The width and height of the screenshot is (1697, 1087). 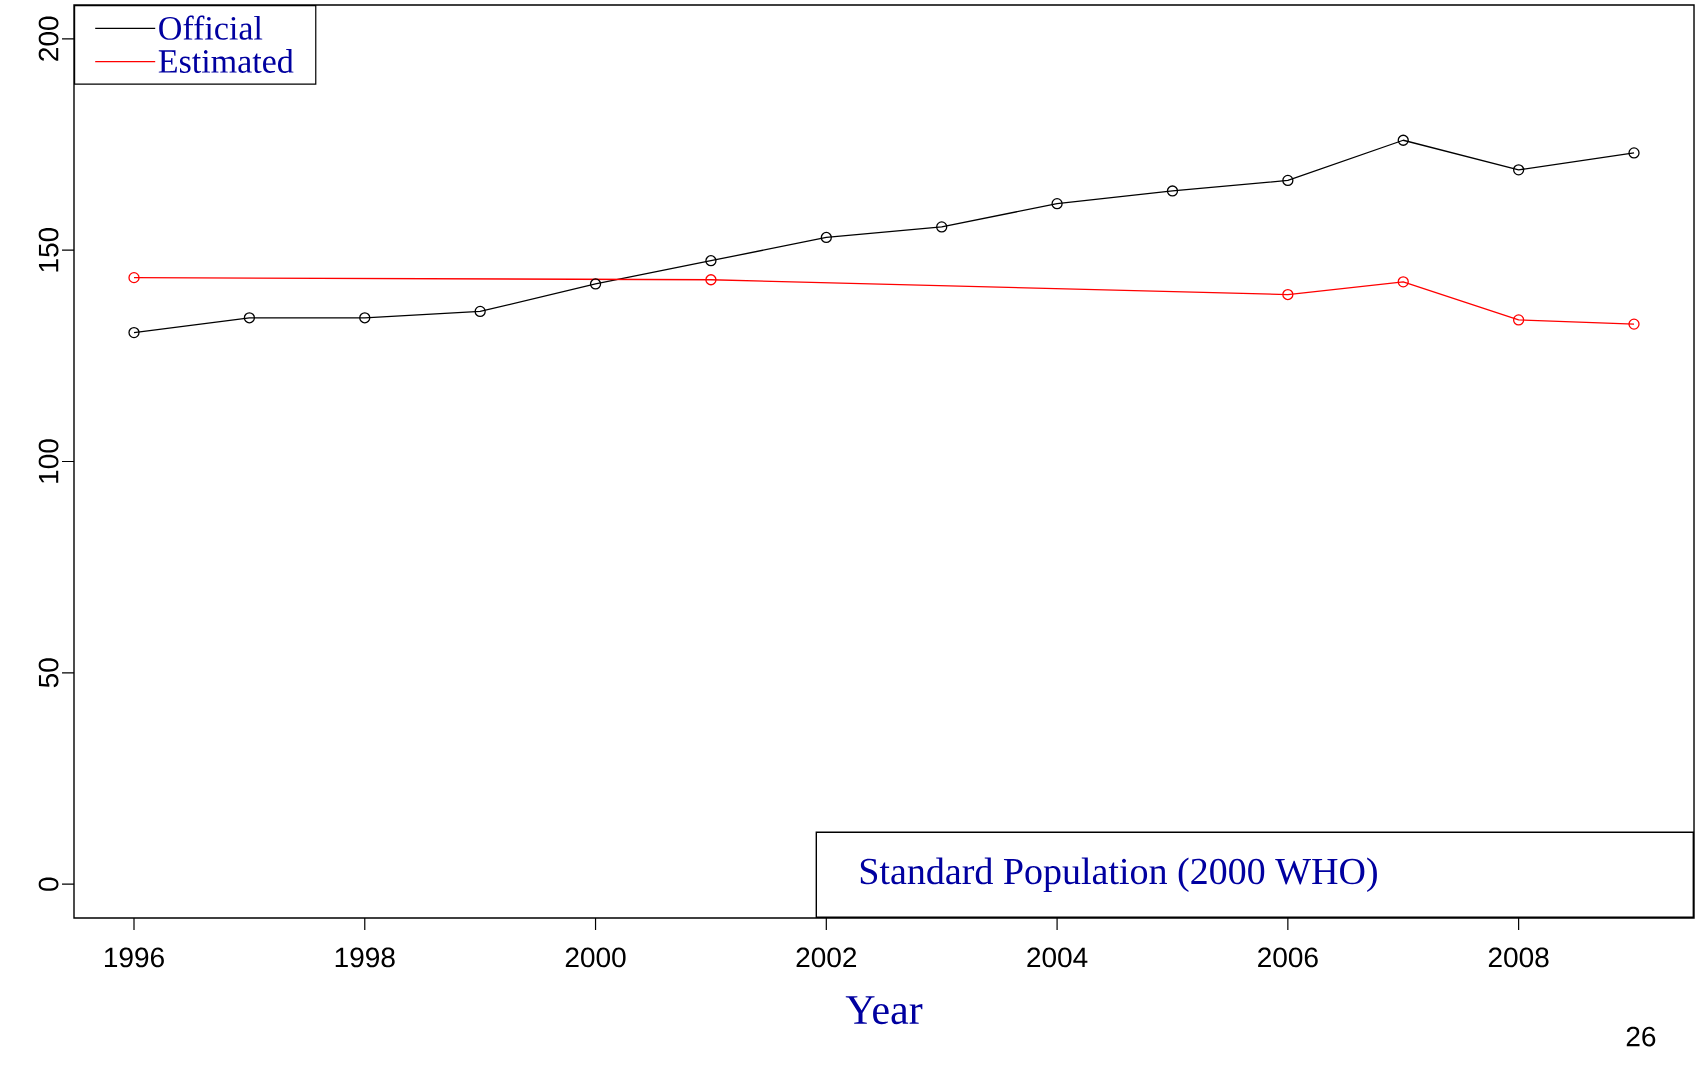 I want to click on x-tick-label: 2000, so click(x=595, y=957).